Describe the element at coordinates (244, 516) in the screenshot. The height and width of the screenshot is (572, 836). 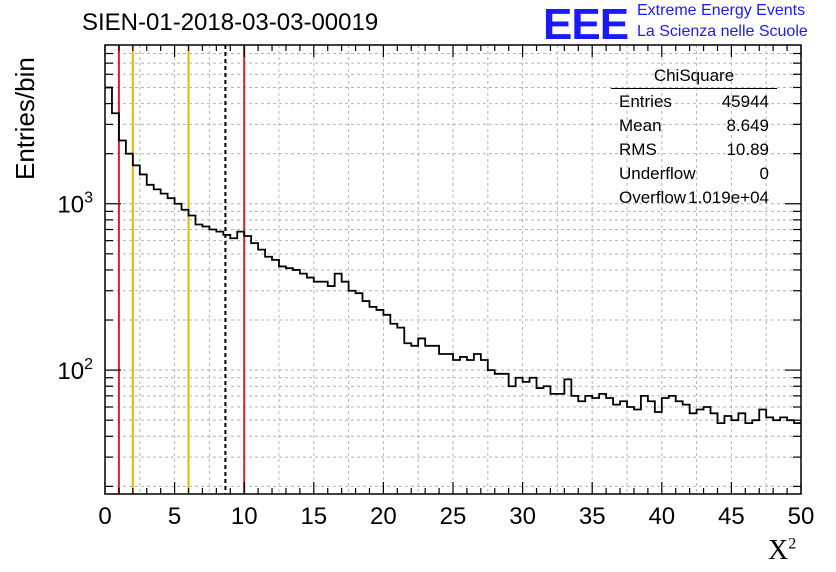
I see `x-tick-label: 10` at that location.